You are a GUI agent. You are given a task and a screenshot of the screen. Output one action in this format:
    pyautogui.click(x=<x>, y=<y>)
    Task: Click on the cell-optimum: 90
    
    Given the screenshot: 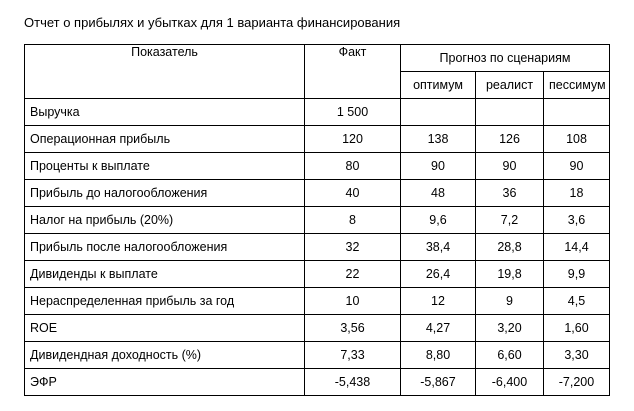 What is the action you would take?
    pyautogui.click(x=438, y=166)
    